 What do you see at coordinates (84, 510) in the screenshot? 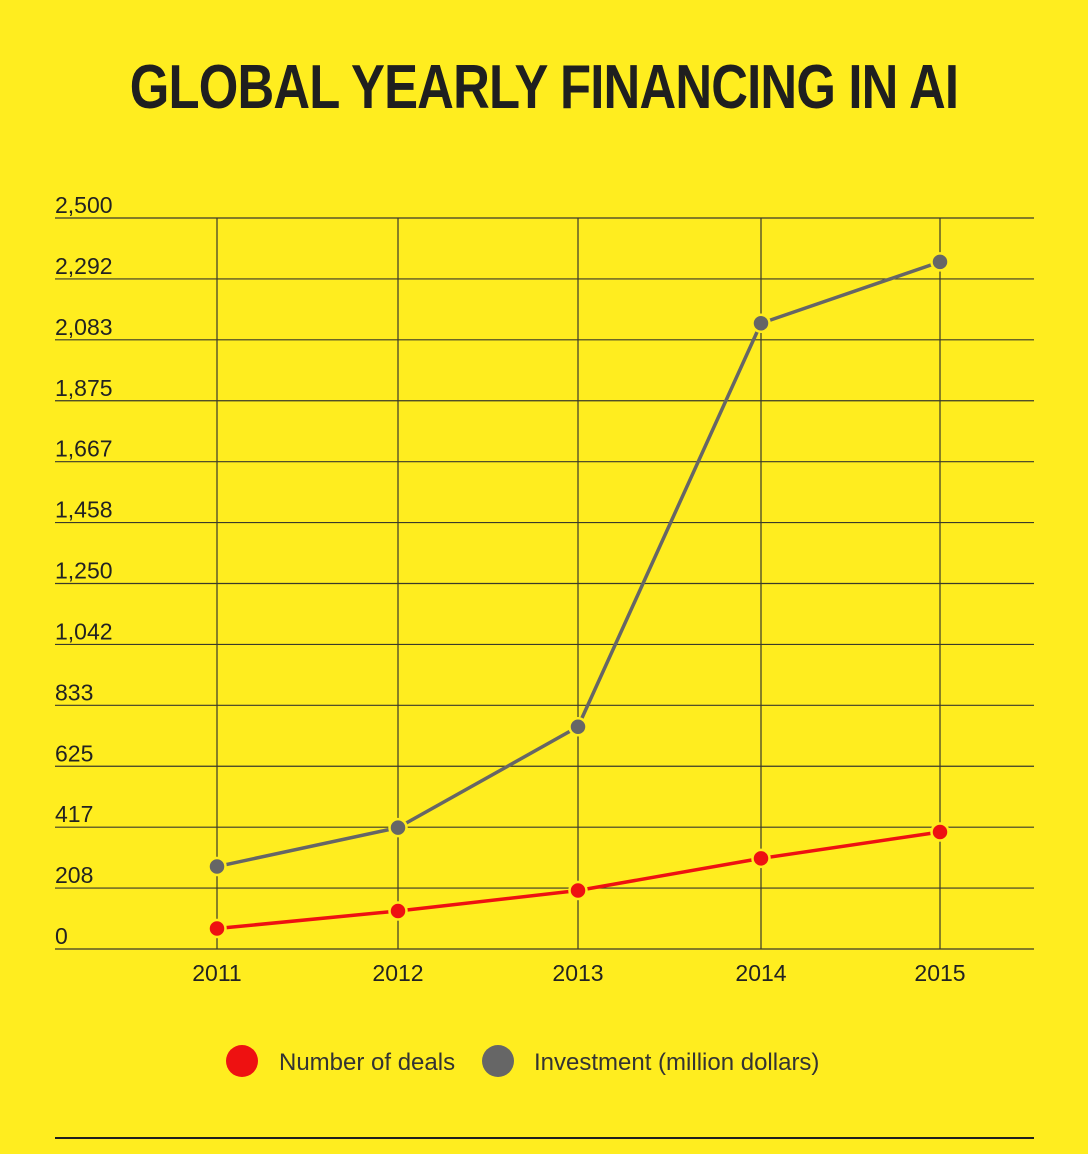
I see `y-tick-label: 1,458` at bounding box center [84, 510].